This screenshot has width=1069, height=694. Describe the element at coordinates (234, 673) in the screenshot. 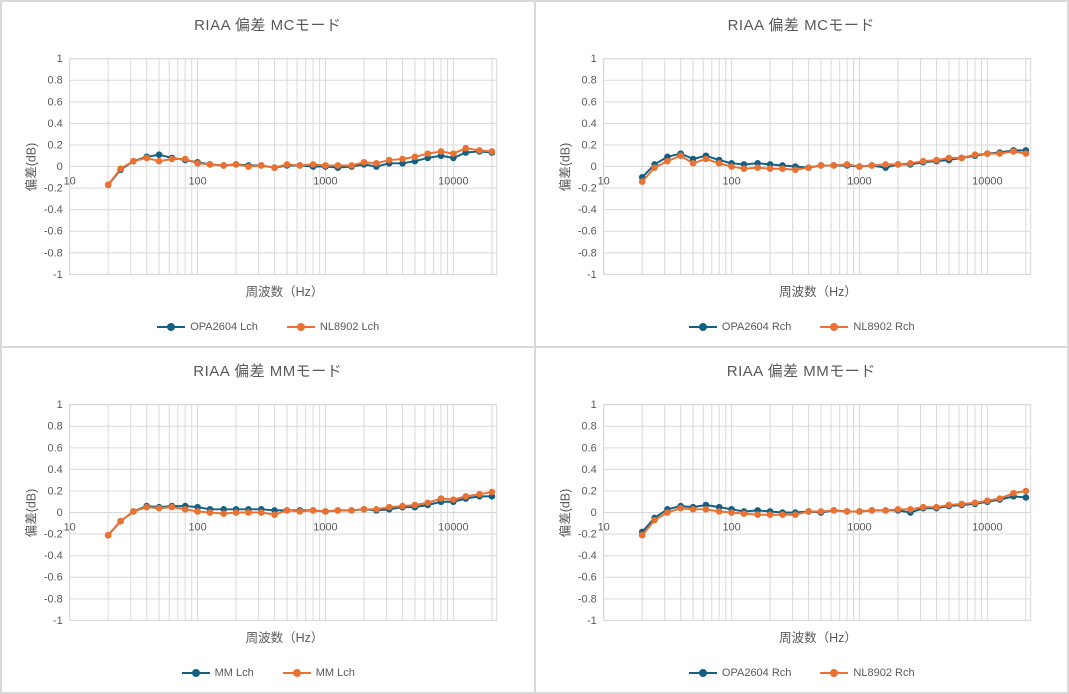

I see `legend-label: MM Lch` at that location.